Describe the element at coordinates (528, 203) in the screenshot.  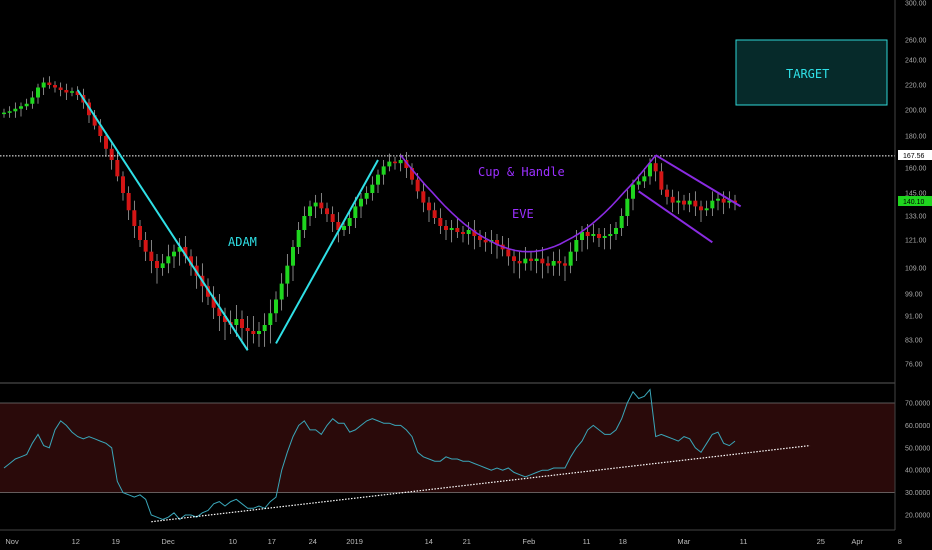
I see `cup-curve` at that location.